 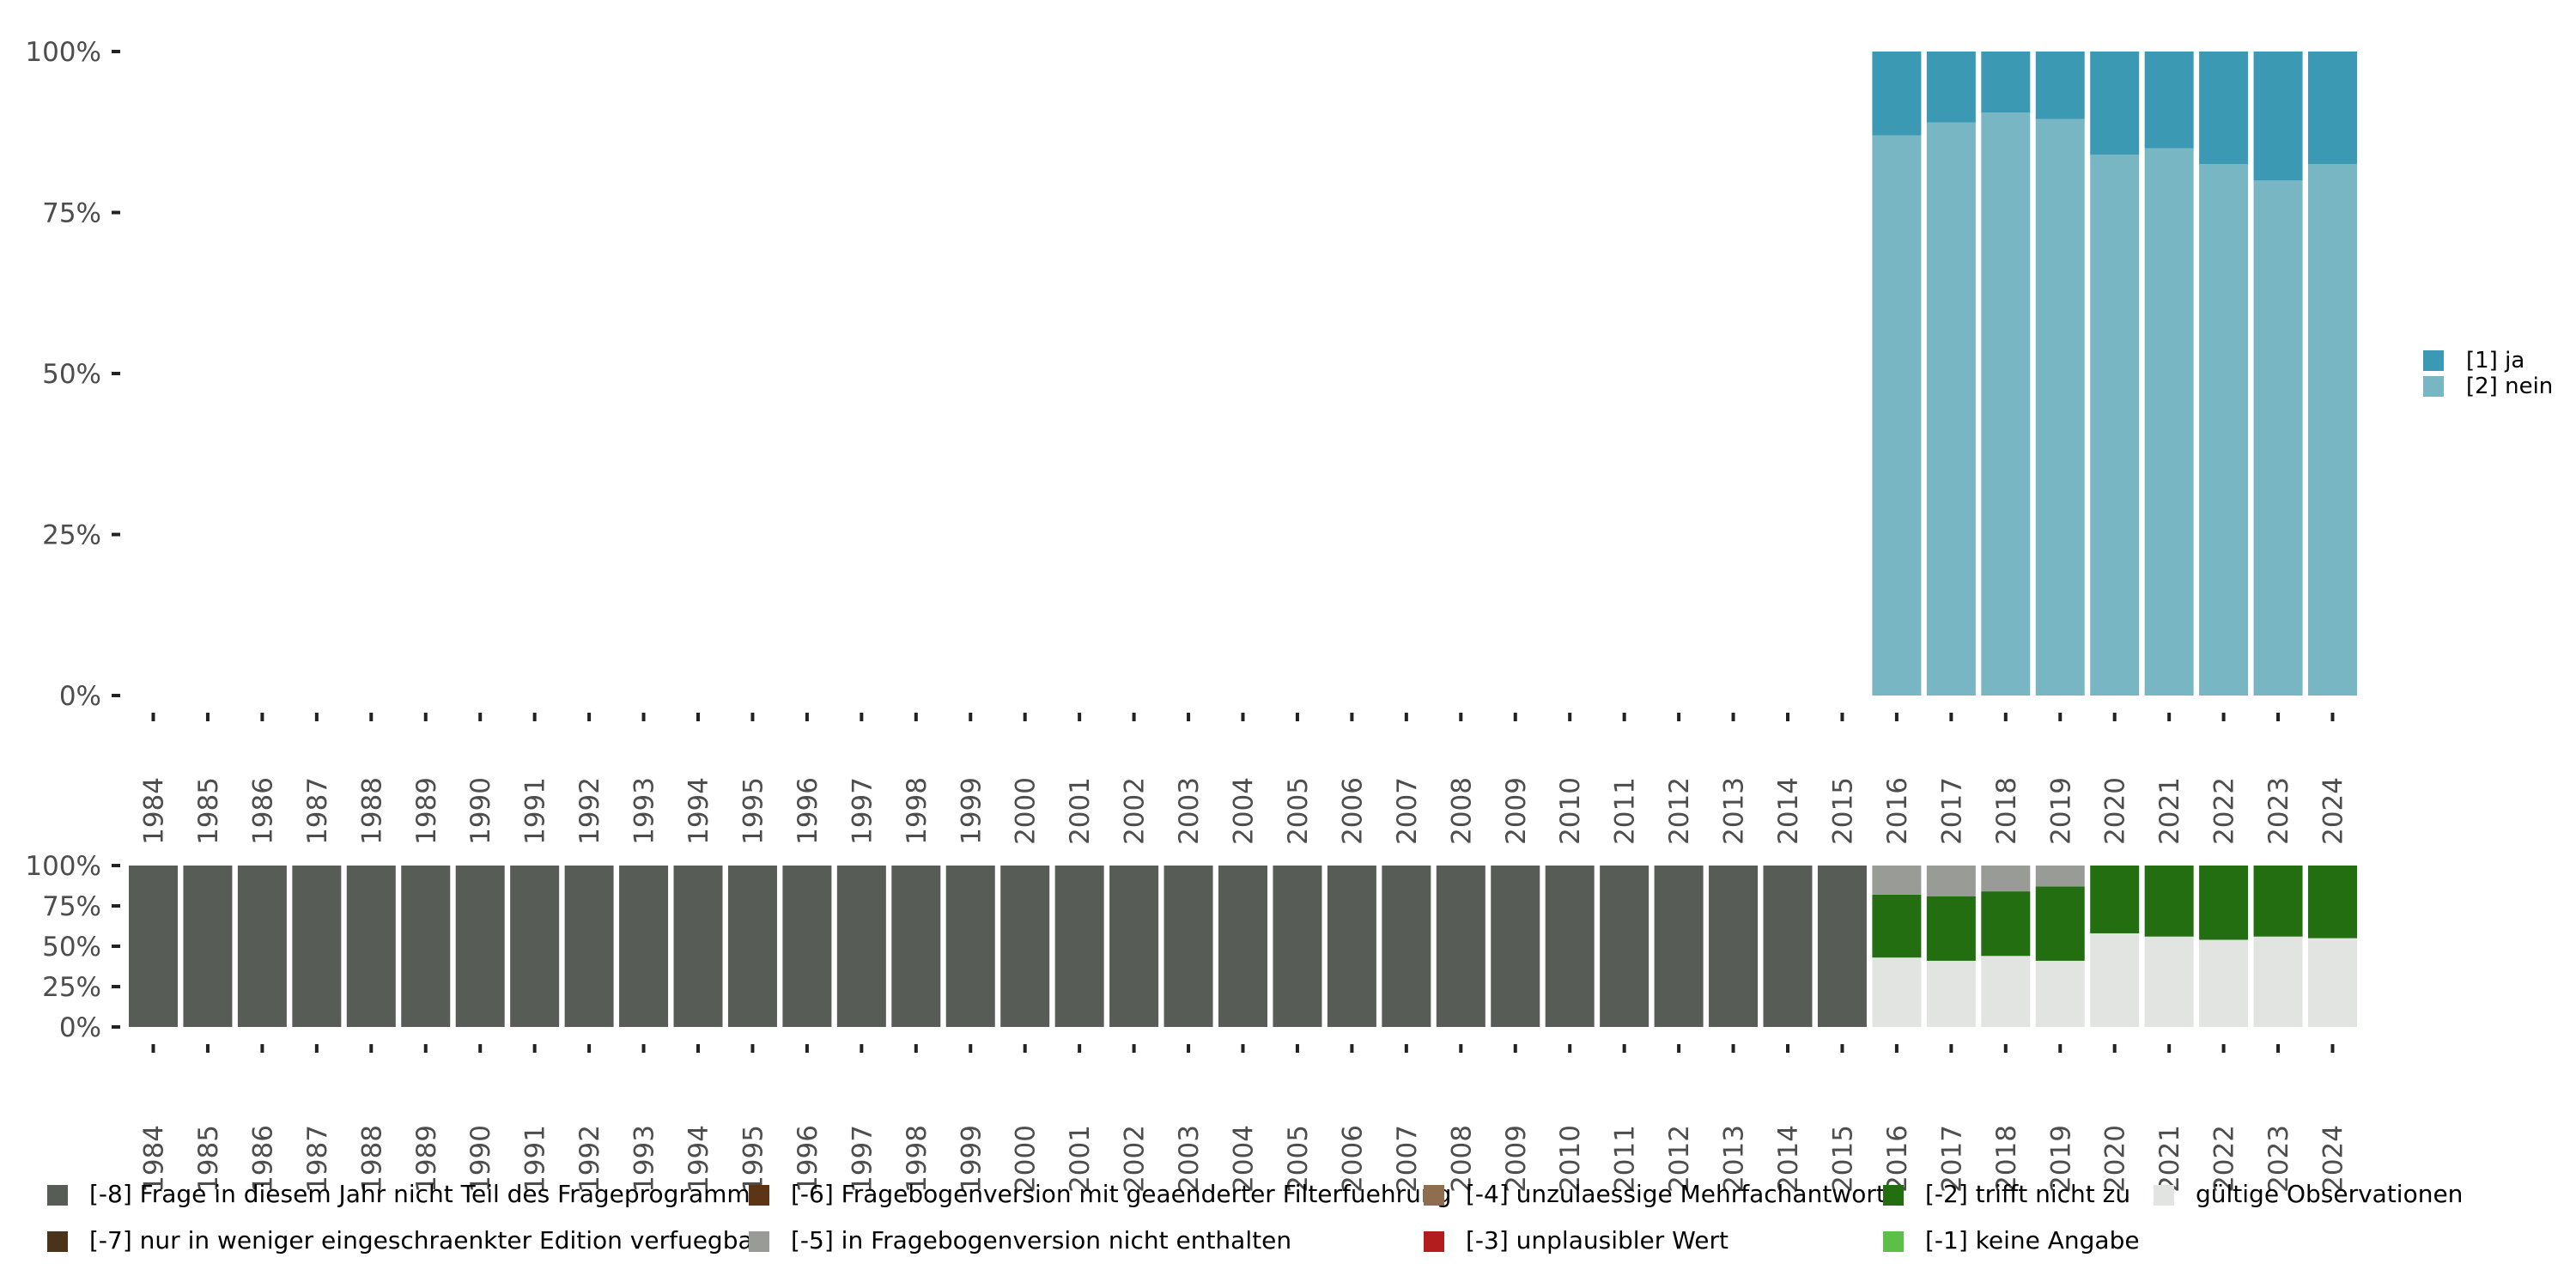 I want to click on top-bar-2016-1-ja, so click(x=1897, y=94).